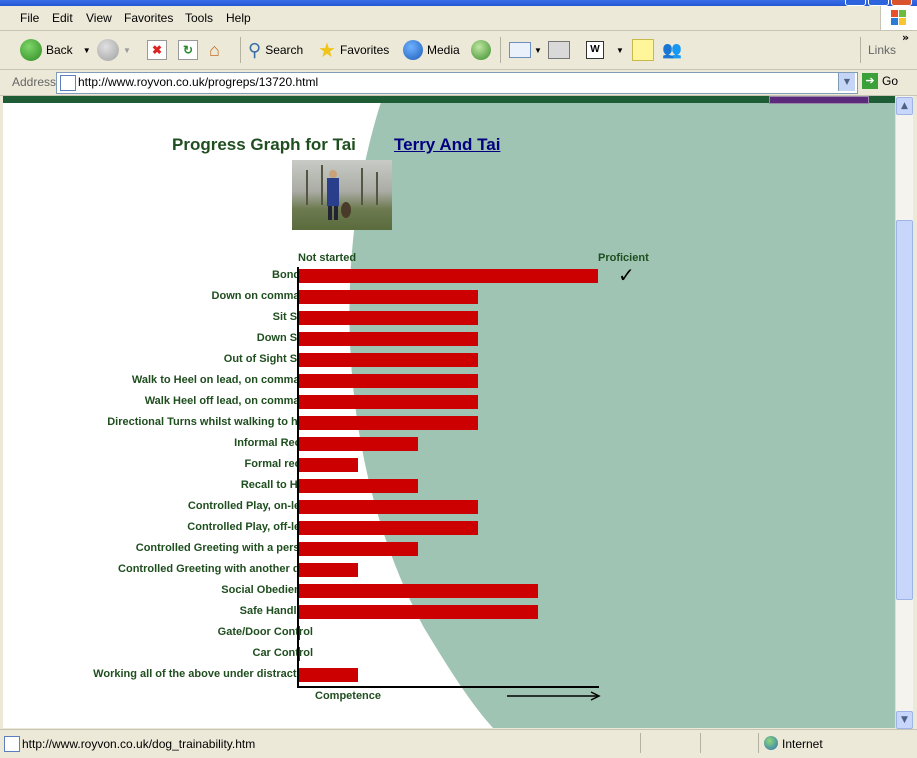 Image resolution: width=917 pixels, height=758 pixels. Describe the element at coordinates (802, 744) in the screenshot. I see `zone-label: Internet` at that location.